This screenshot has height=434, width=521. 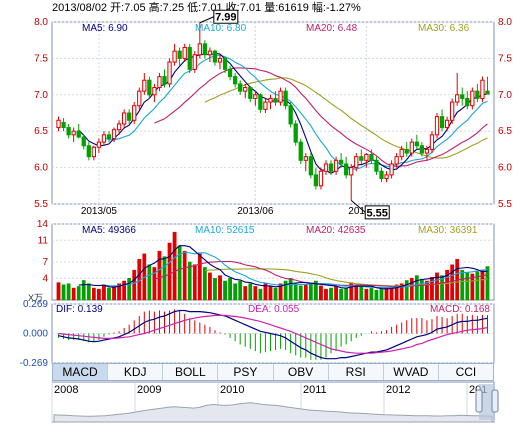 I want to click on tab-macd: MACD, so click(x=81, y=372).